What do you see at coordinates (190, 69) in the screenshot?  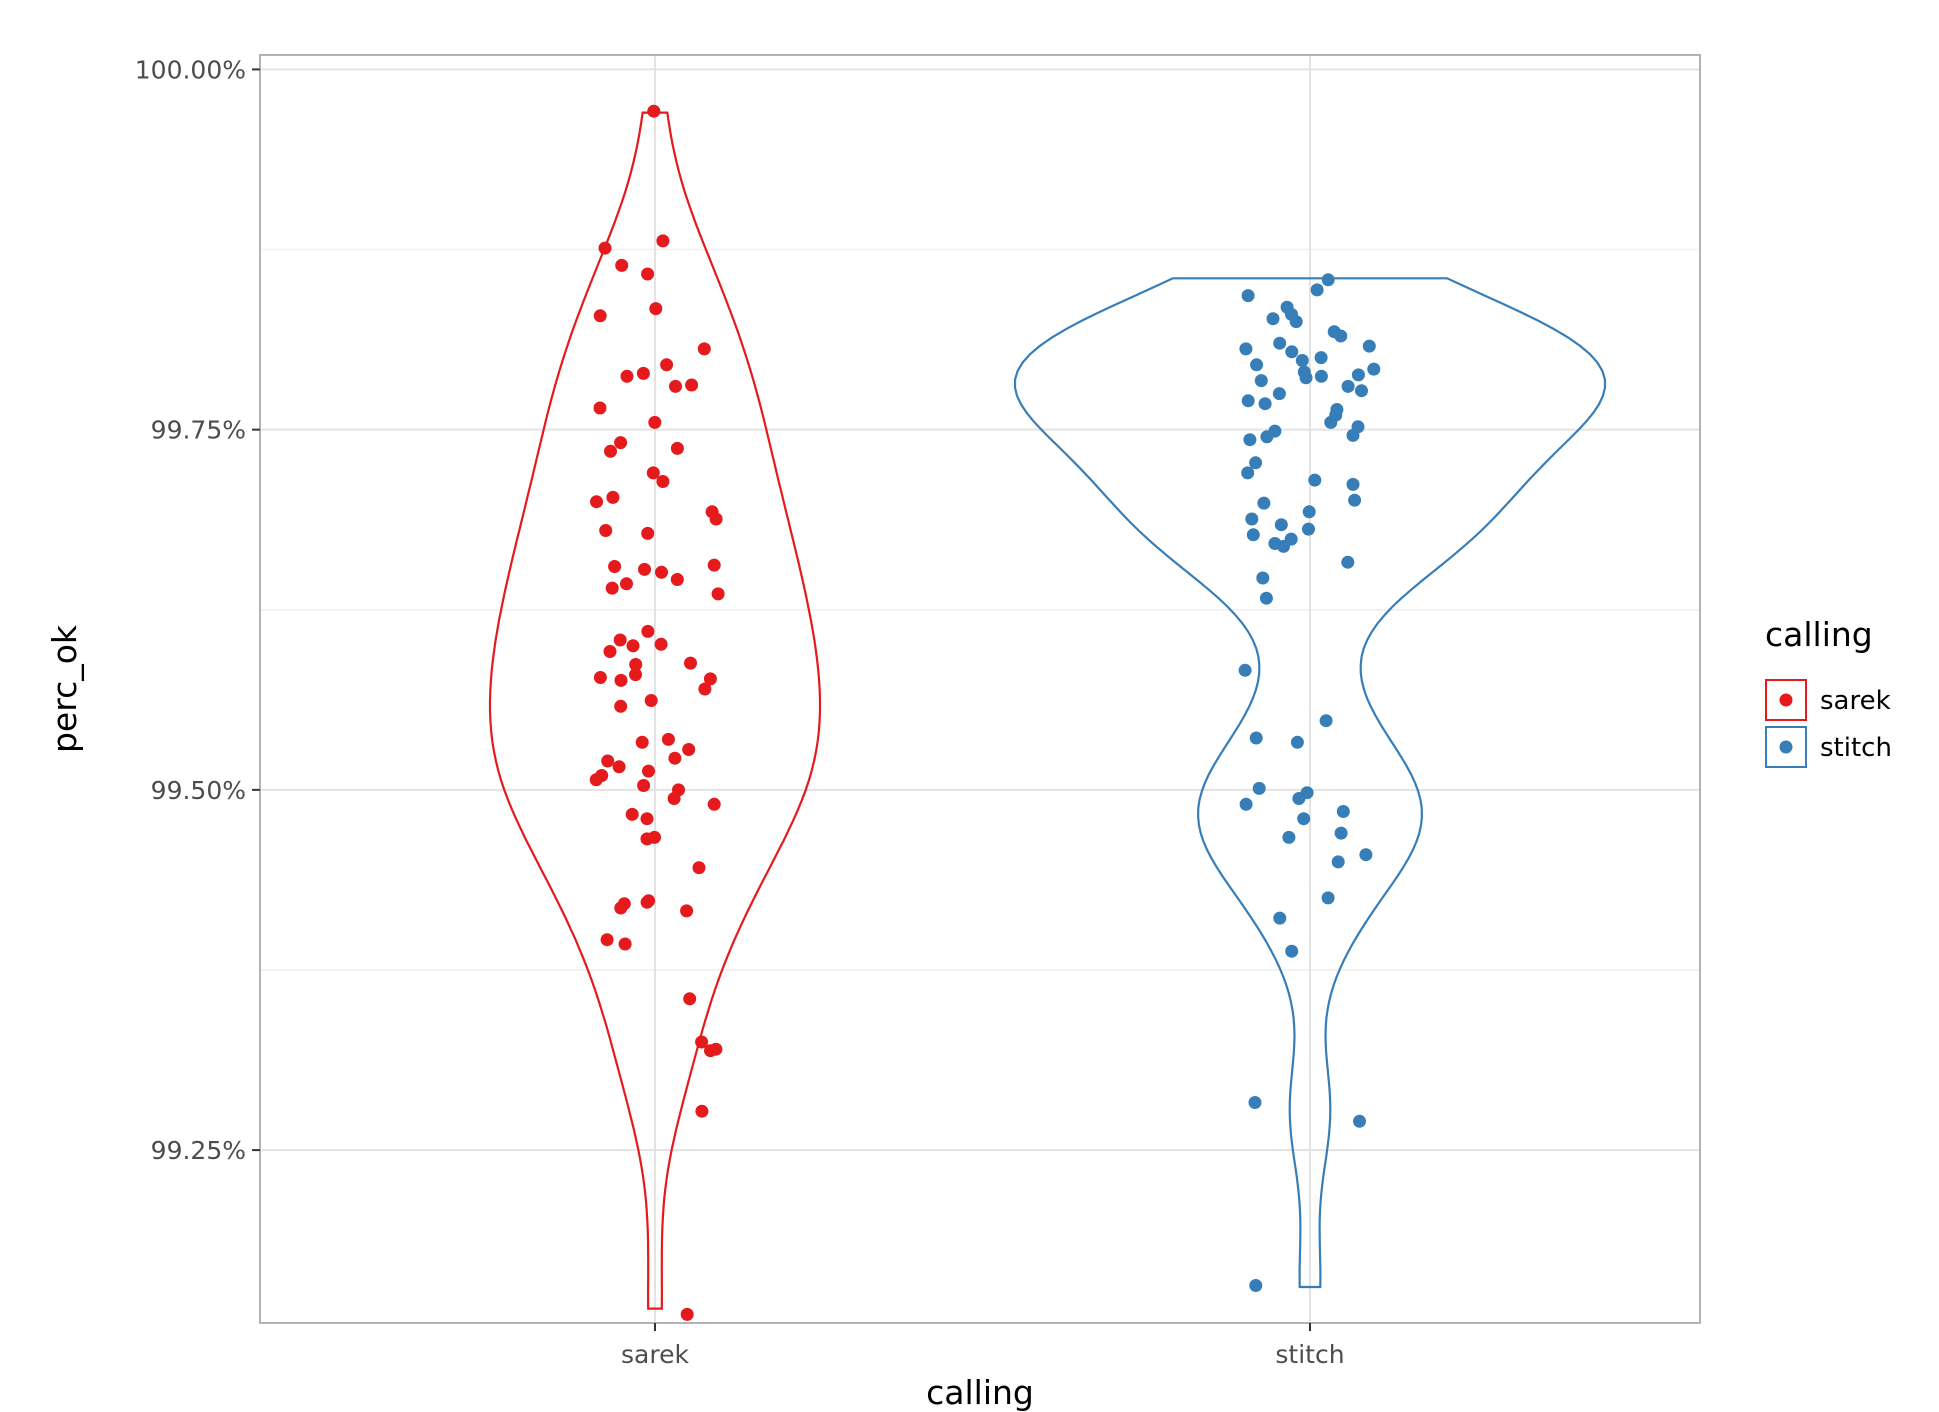 I see `y-tick-label: 100.00%` at bounding box center [190, 69].